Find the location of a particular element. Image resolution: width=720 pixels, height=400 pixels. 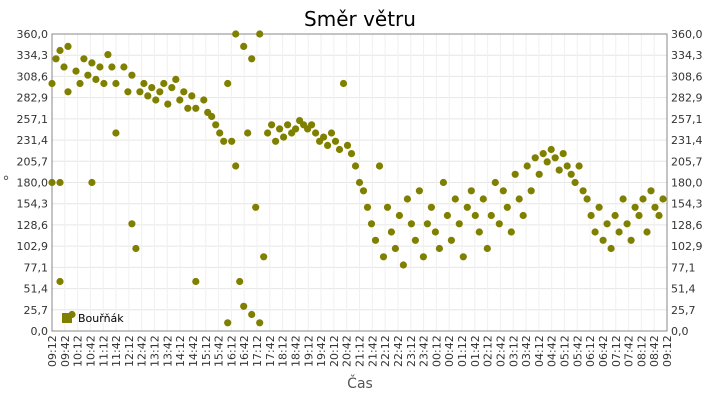

y-tick-label-right: 0,0 is located at coordinates (680, 331).